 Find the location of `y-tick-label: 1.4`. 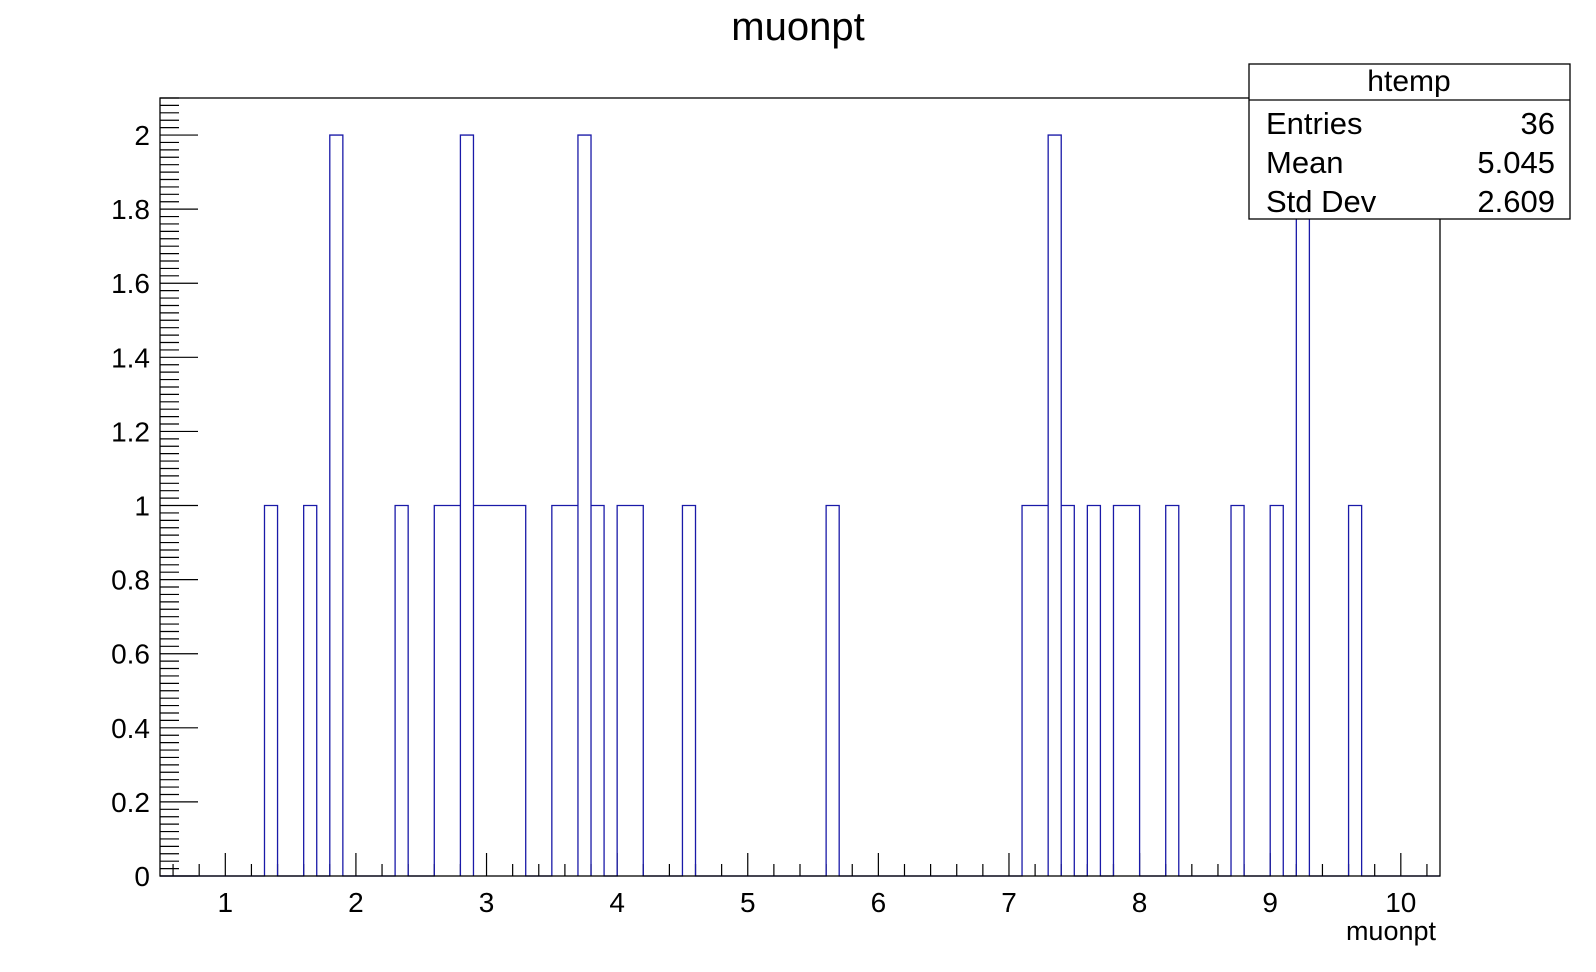

y-tick-label: 1.4 is located at coordinates (130, 357).